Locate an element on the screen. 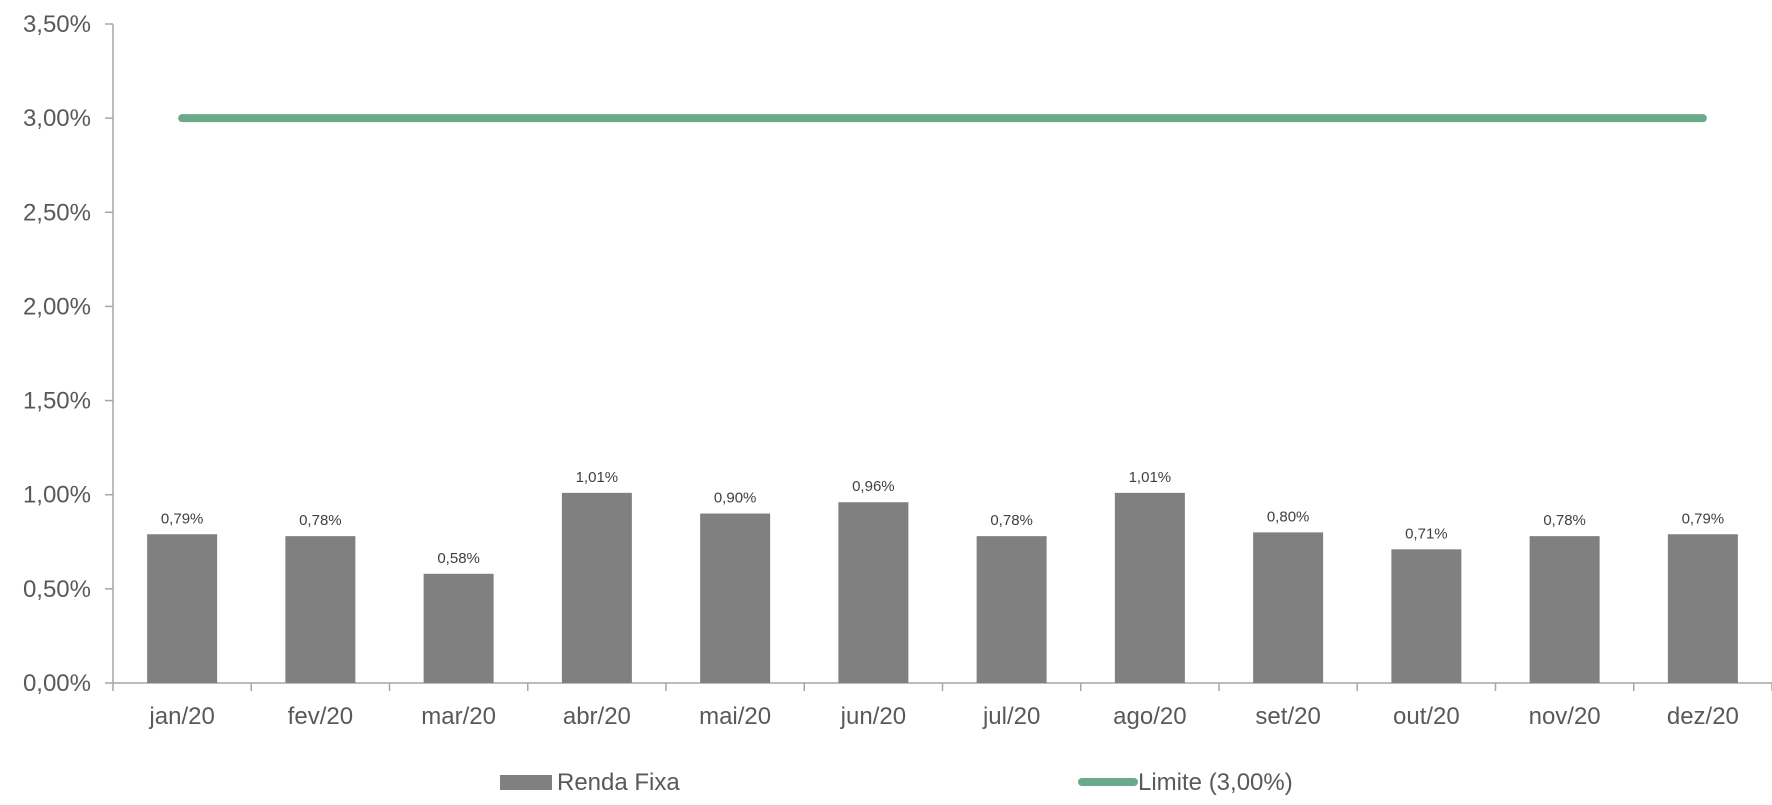 This screenshot has height=805, width=1772. x-tick-label: jun/20 is located at coordinates (873, 716).